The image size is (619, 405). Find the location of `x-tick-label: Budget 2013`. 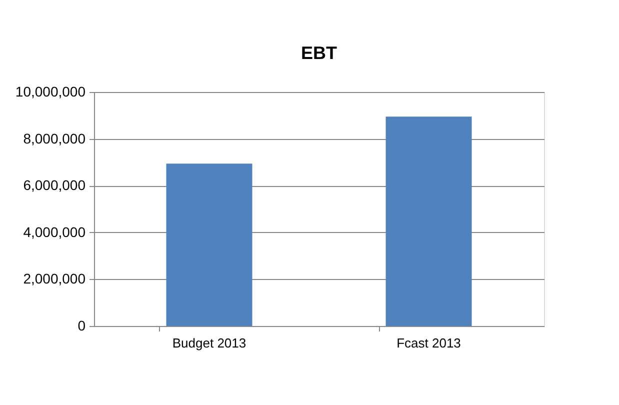

x-tick-label: Budget 2013 is located at coordinates (209, 343).